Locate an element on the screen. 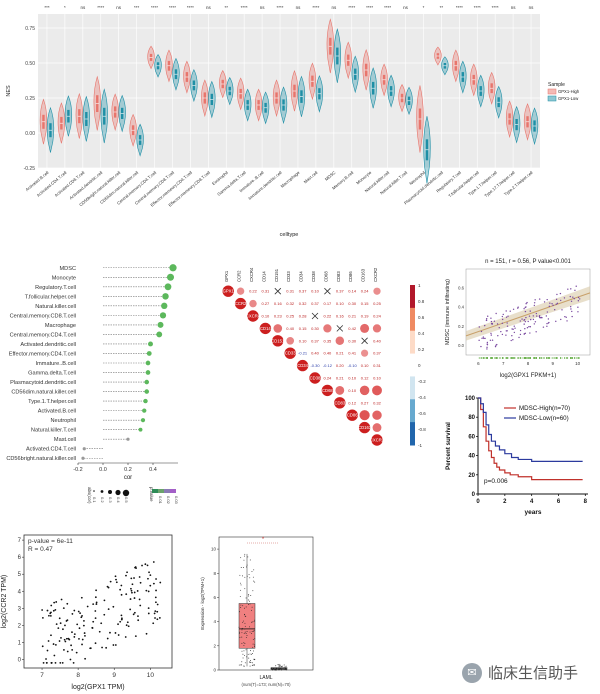 The image size is (600, 694). corr-col-label: CD151 is located at coordinates (276, 275).